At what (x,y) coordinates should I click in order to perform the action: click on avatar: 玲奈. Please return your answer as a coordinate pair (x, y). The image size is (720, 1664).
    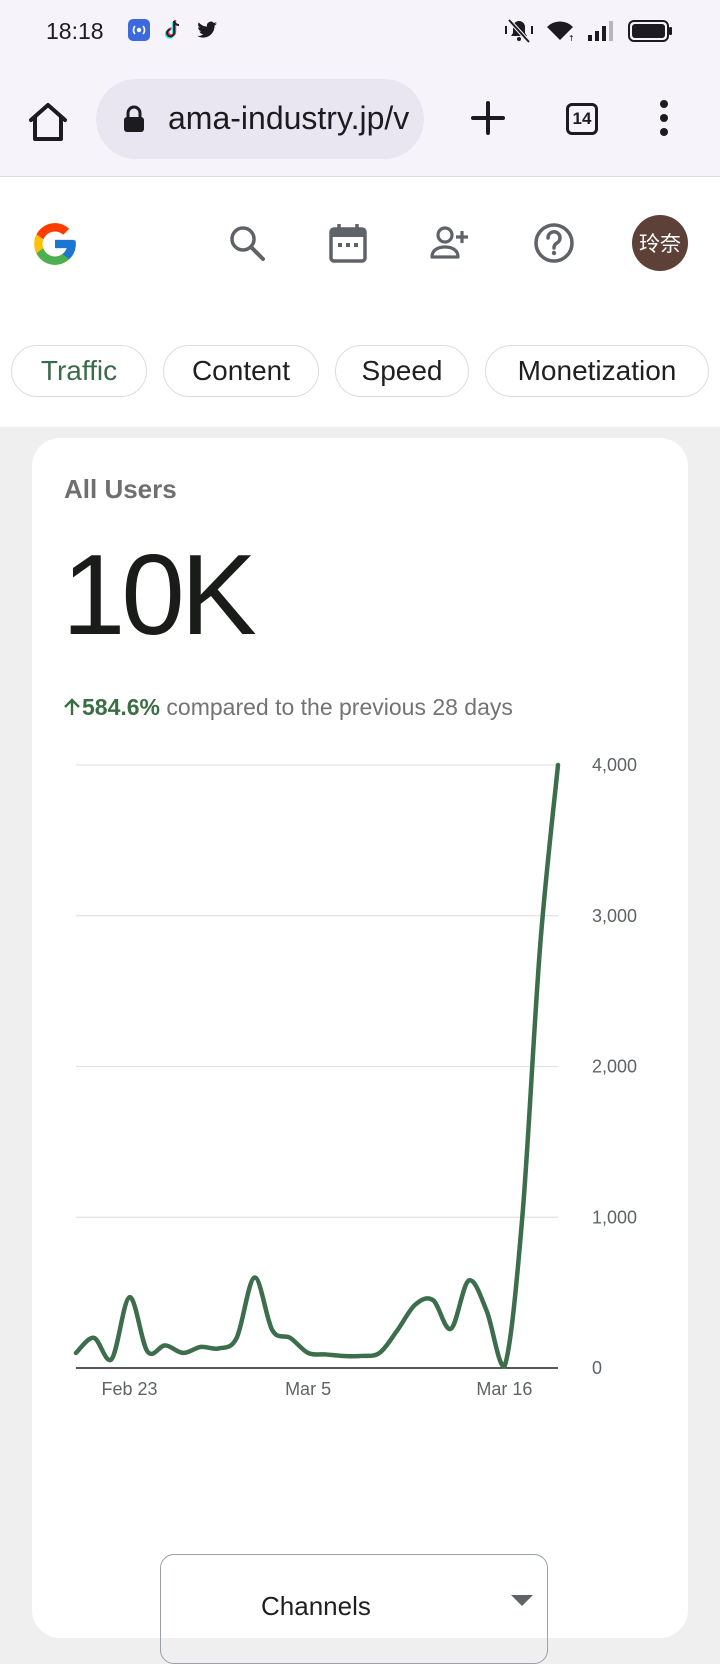
    Looking at the image, I should click on (660, 243).